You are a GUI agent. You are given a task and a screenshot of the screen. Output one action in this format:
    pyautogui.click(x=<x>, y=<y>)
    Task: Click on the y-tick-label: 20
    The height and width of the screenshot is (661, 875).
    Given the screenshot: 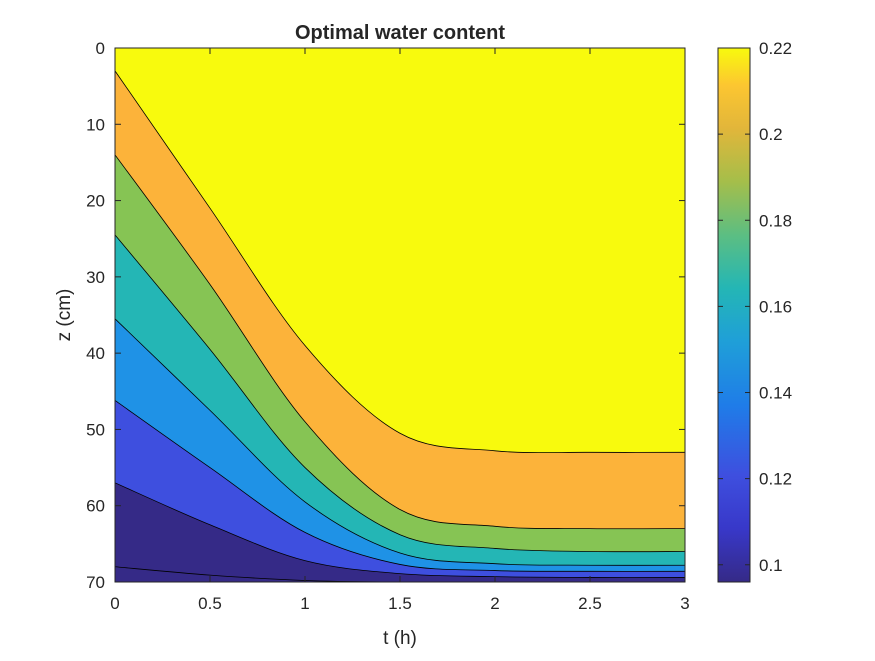 What is the action you would take?
    pyautogui.click(x=95, y=201)
    